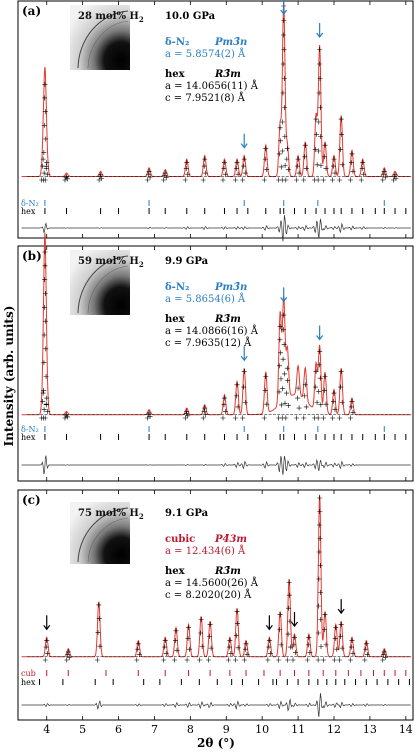 This screenshot has height=752, width=415. What do you see at coordinates (230, 539) in the screenshot?
I see `space-group: P4̄3m` at bounding box center [230, 539].